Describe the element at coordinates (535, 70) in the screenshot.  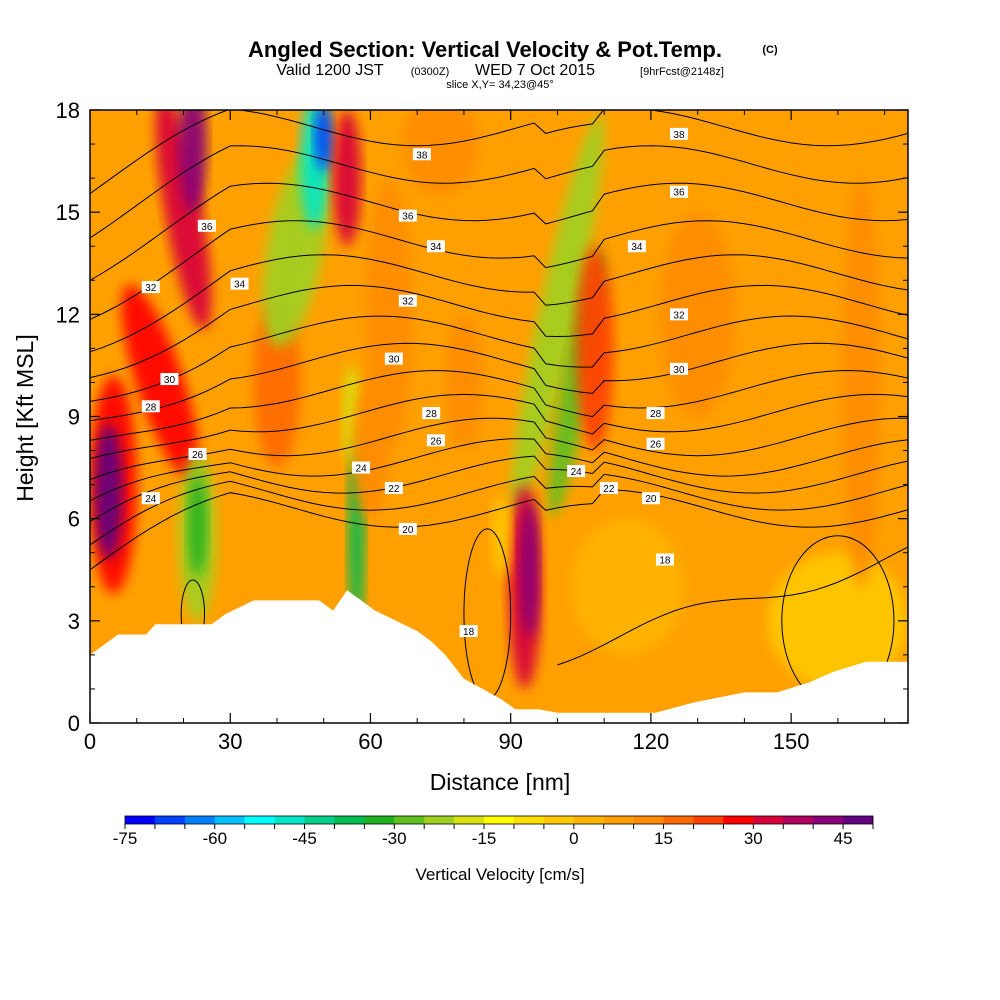
I see `valid-date: WED 7 Oct 2015` at that location.